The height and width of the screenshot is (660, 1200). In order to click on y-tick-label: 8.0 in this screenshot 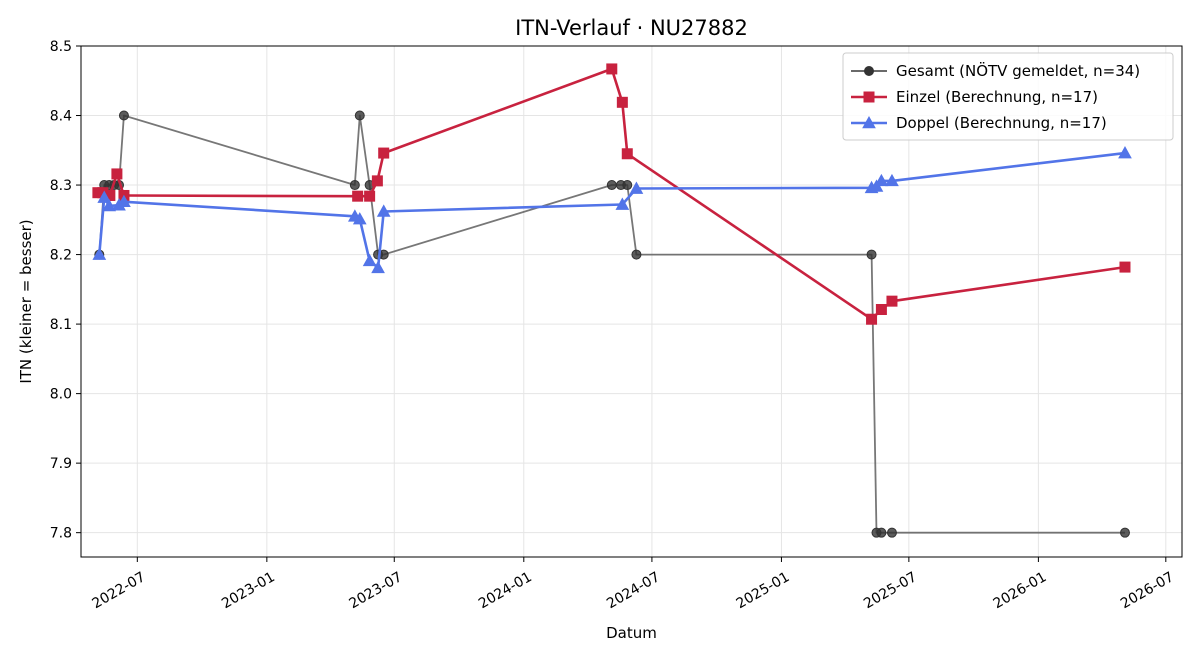, I will do `click(61, 395)`.